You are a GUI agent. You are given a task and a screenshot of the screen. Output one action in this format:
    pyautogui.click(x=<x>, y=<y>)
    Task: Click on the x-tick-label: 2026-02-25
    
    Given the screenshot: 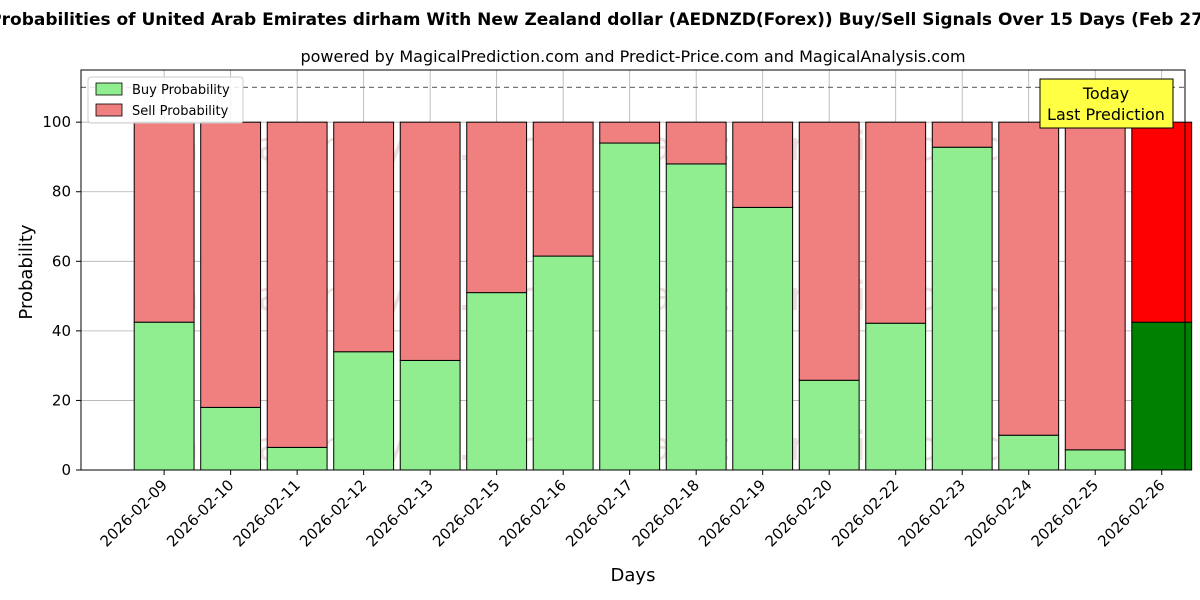 What is the action you would take?
    pyautogui.click(x=1065, y=513)
    